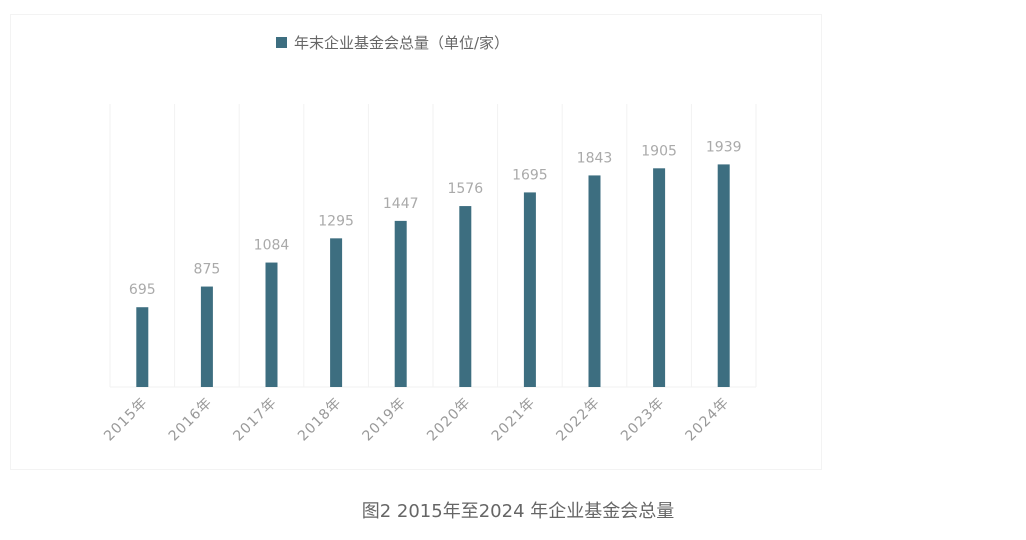 This screenshot has width=1026, height=540. Describe the element at coordinates (400, 303) in the screenshot. I see `bar-2019年` at that location.